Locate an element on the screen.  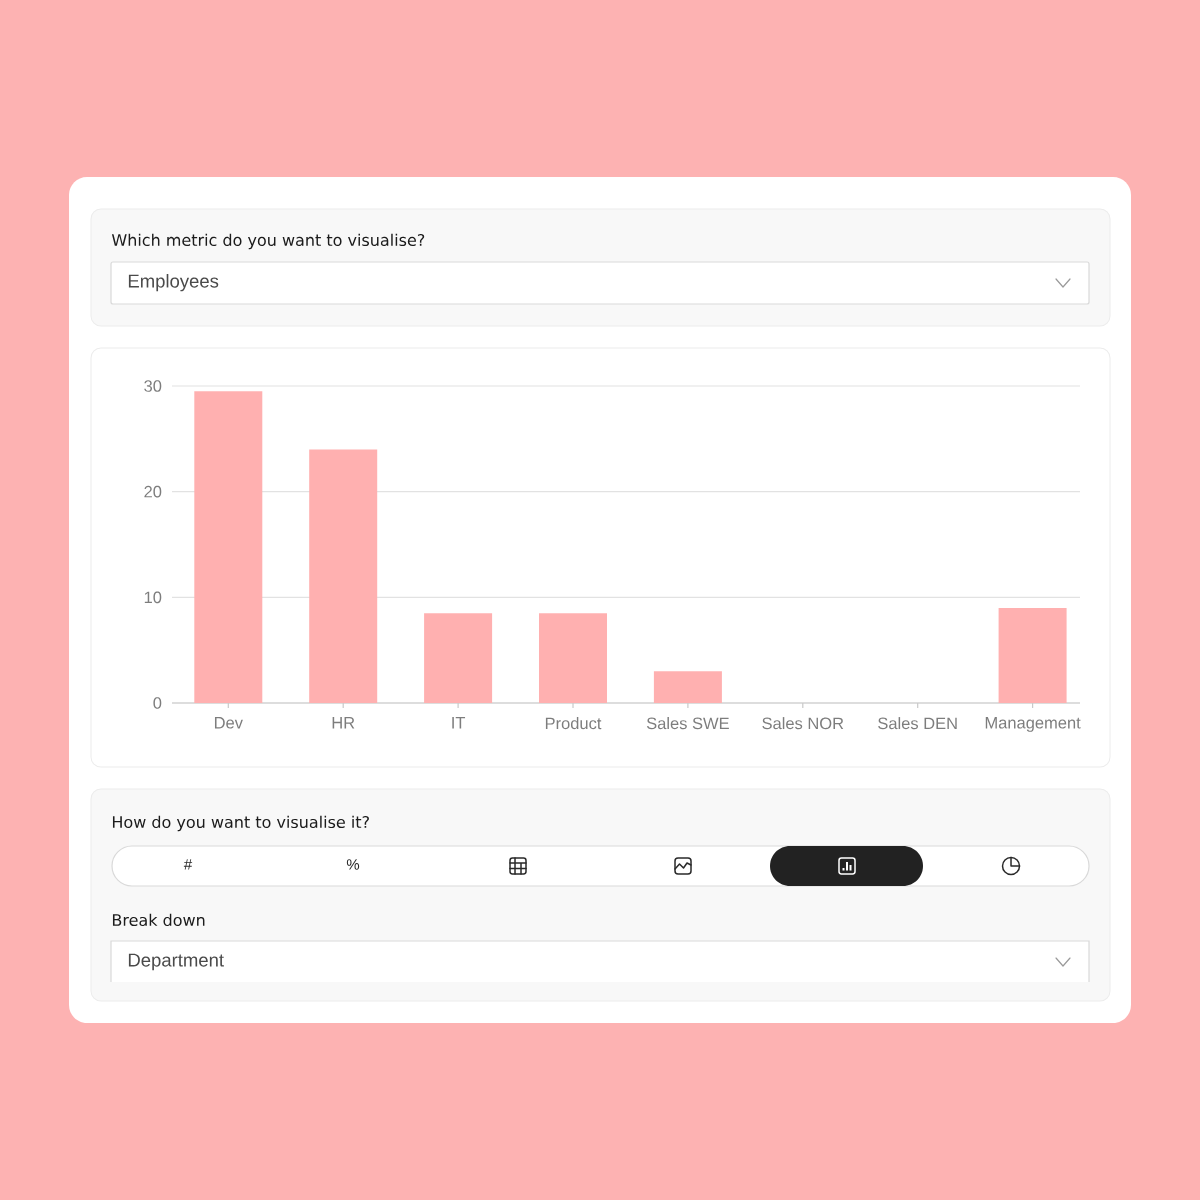
x-tick-label: Product is located at coordinates (573, 723).